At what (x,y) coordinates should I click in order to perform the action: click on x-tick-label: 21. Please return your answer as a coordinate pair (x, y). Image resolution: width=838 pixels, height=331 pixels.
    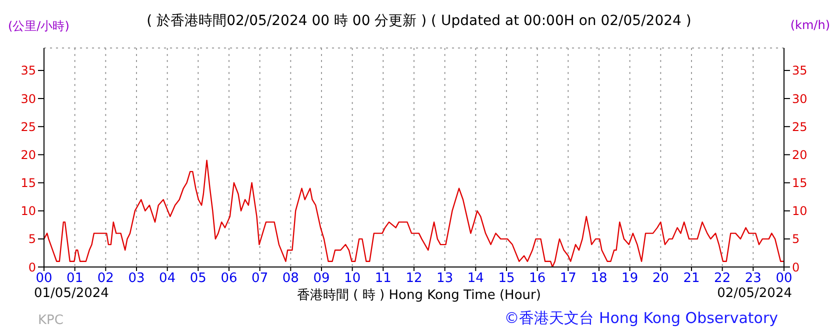
    Looking at the image, I should click on (691, 278).